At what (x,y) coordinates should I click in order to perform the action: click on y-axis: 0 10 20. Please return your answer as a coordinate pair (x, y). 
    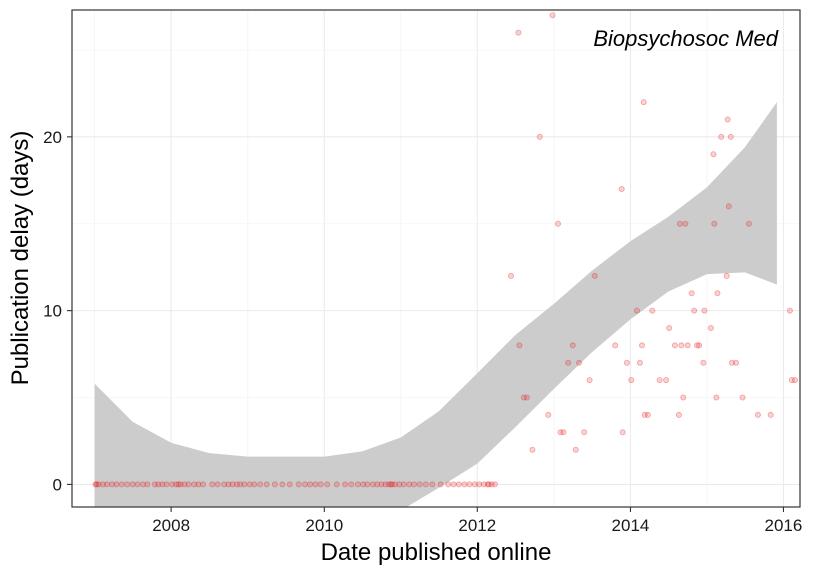
    Looking at the image, I should click on (57, 311).